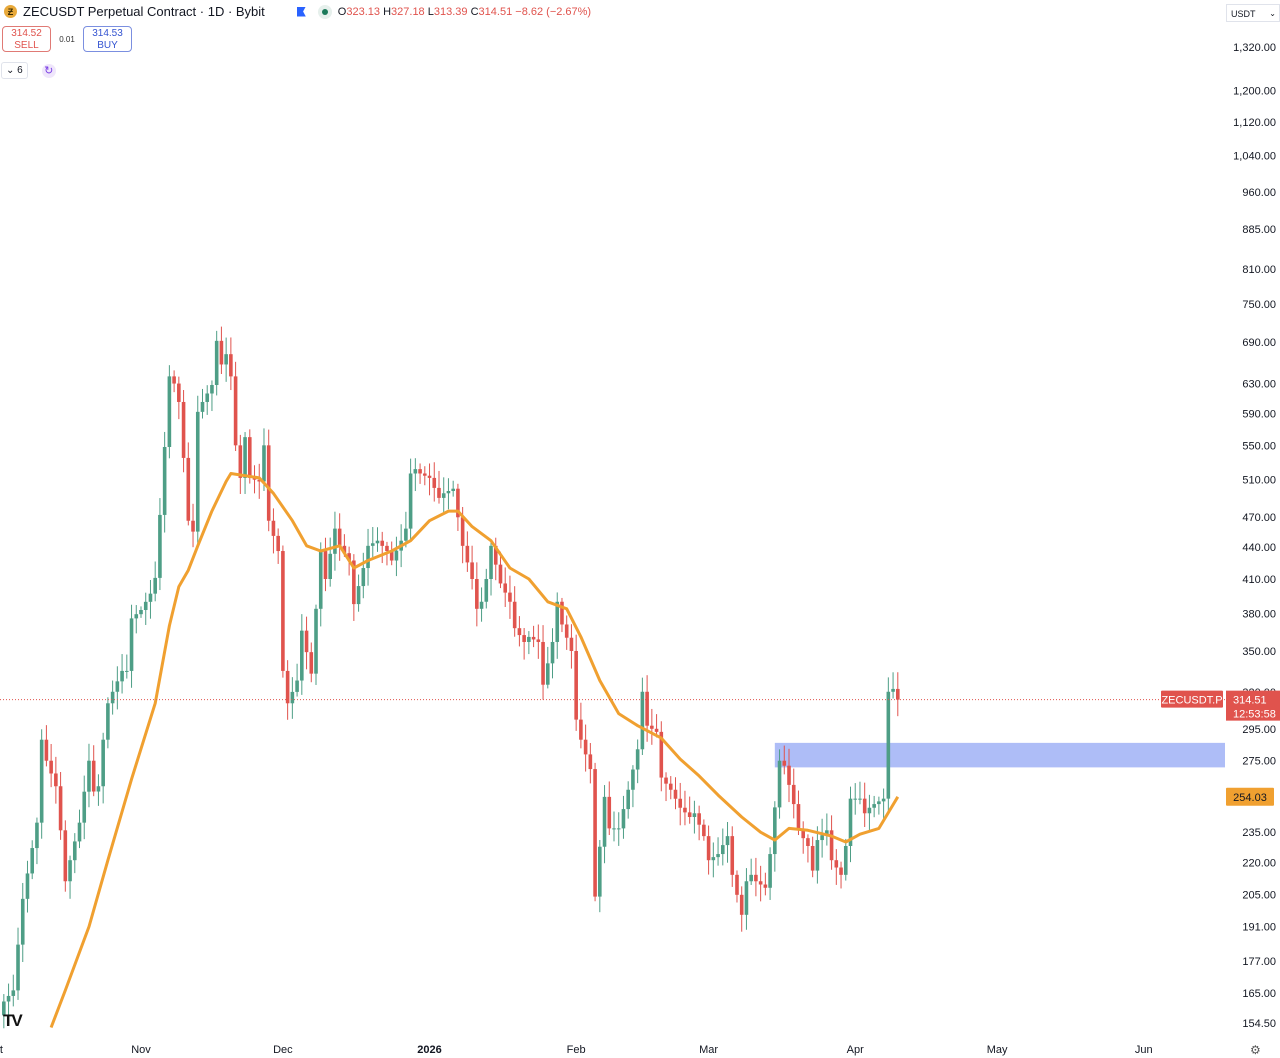 Image resolution: width=1280 pixels, height=1058 pixels. I want to click on flag-icon, so click(301, 11).